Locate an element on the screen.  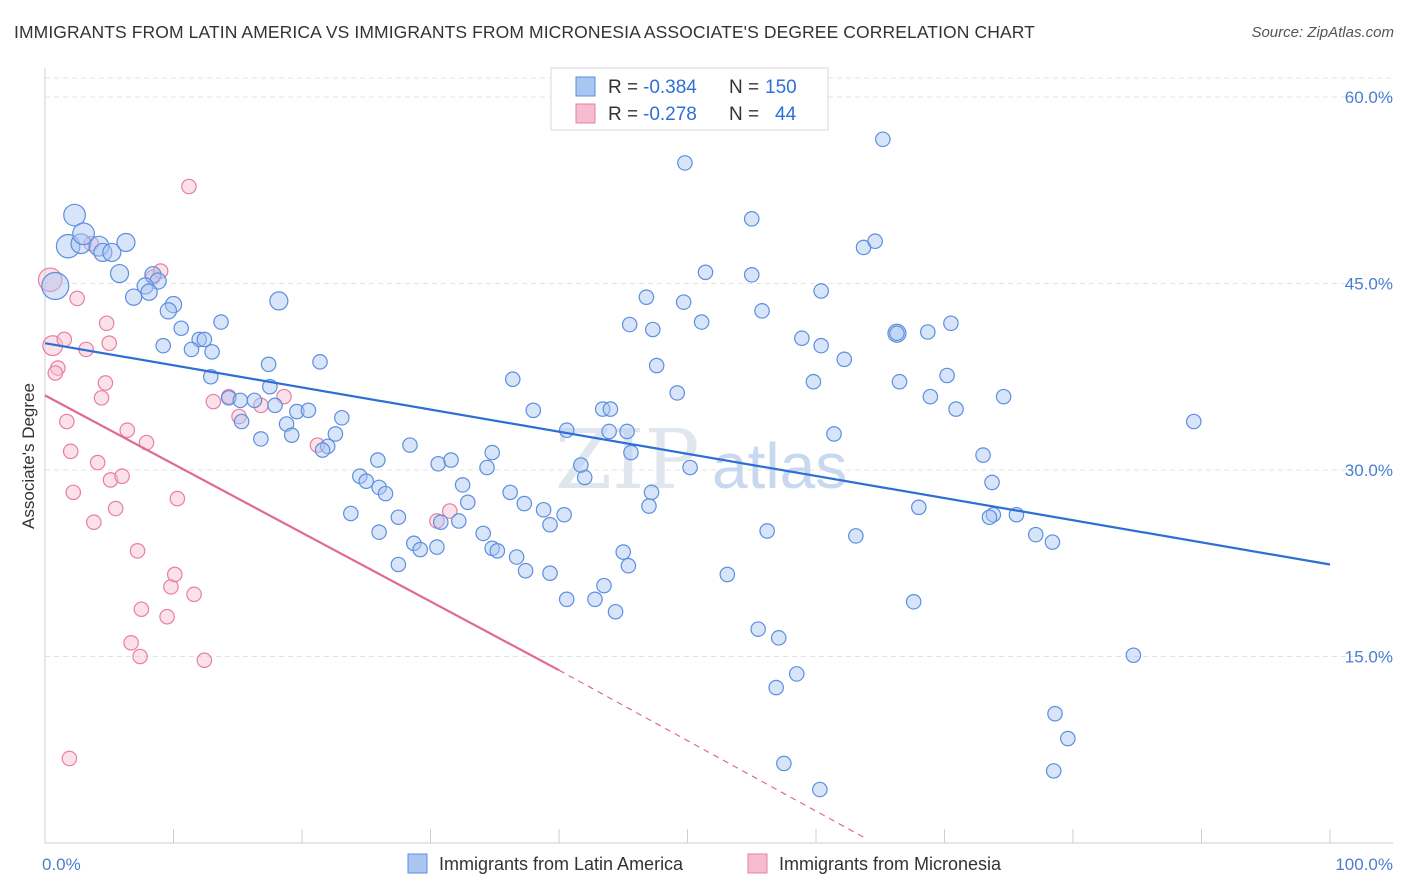
legend-box is located at coordinates (689, 99).